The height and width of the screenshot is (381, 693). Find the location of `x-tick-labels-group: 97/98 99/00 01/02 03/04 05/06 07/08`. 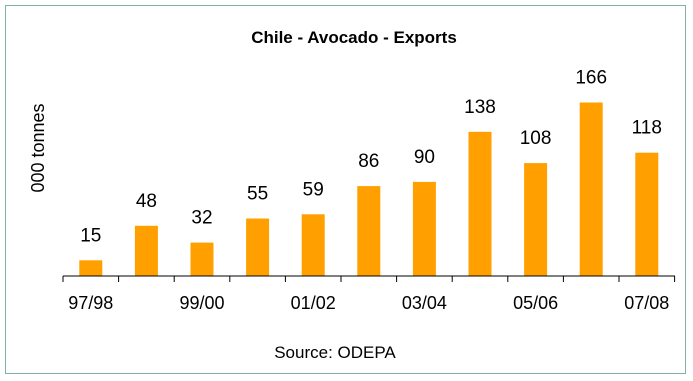

x-tick-labels-group: 97/98 99/00 01/02 03/04 05/06 07/08 is located at coordinates (368, 303).